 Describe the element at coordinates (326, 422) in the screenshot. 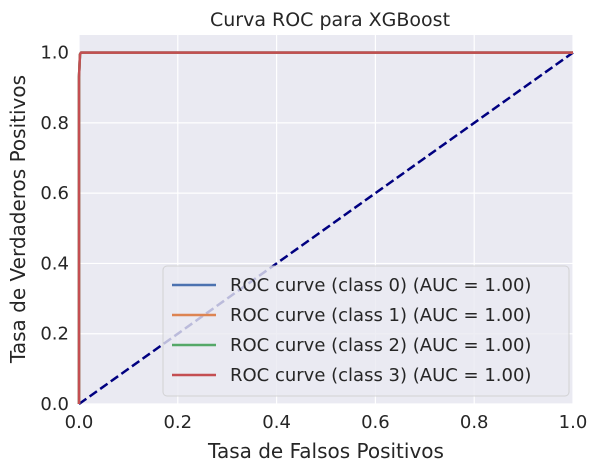

I see `x-tick-labels: 0.0 0.2 0.4 0.6 0.8 1.0` at that location.